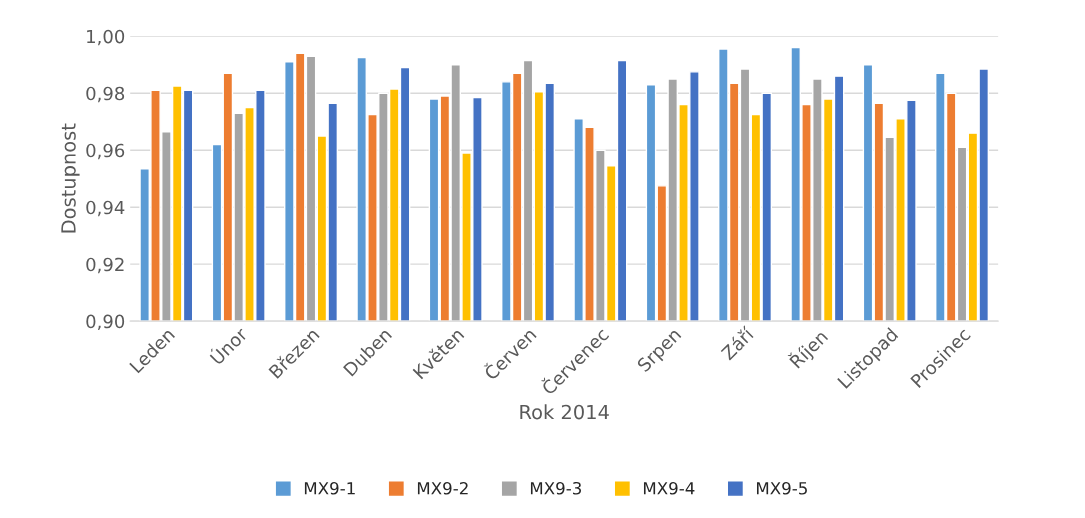 This screenshot has height=518, width=1085. I want to click on y-tick-label: 0,92, so click(105, 265).